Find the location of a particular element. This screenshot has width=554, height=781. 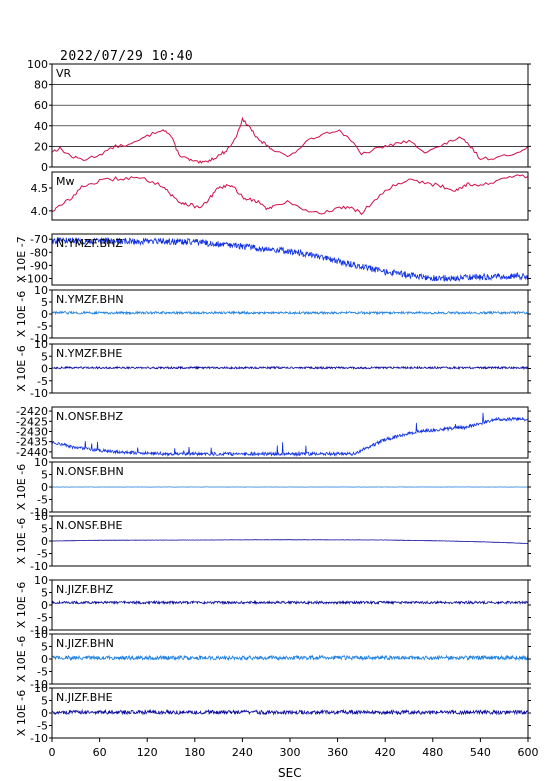

ytick-label-onsf-bhz-2: -2430 is located at coordinates (32, 431).